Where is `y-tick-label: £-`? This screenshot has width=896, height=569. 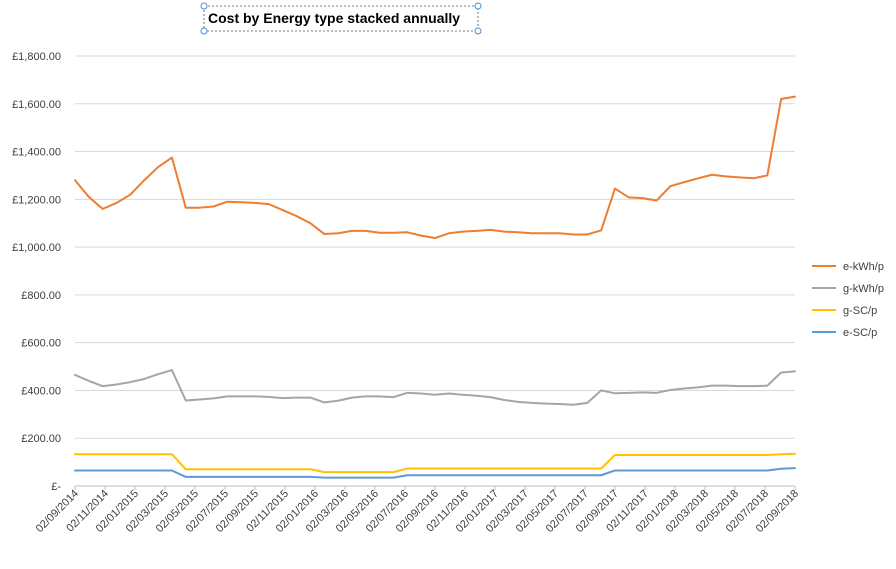 y-tick-label: £- is located at coordinates (56, 487).